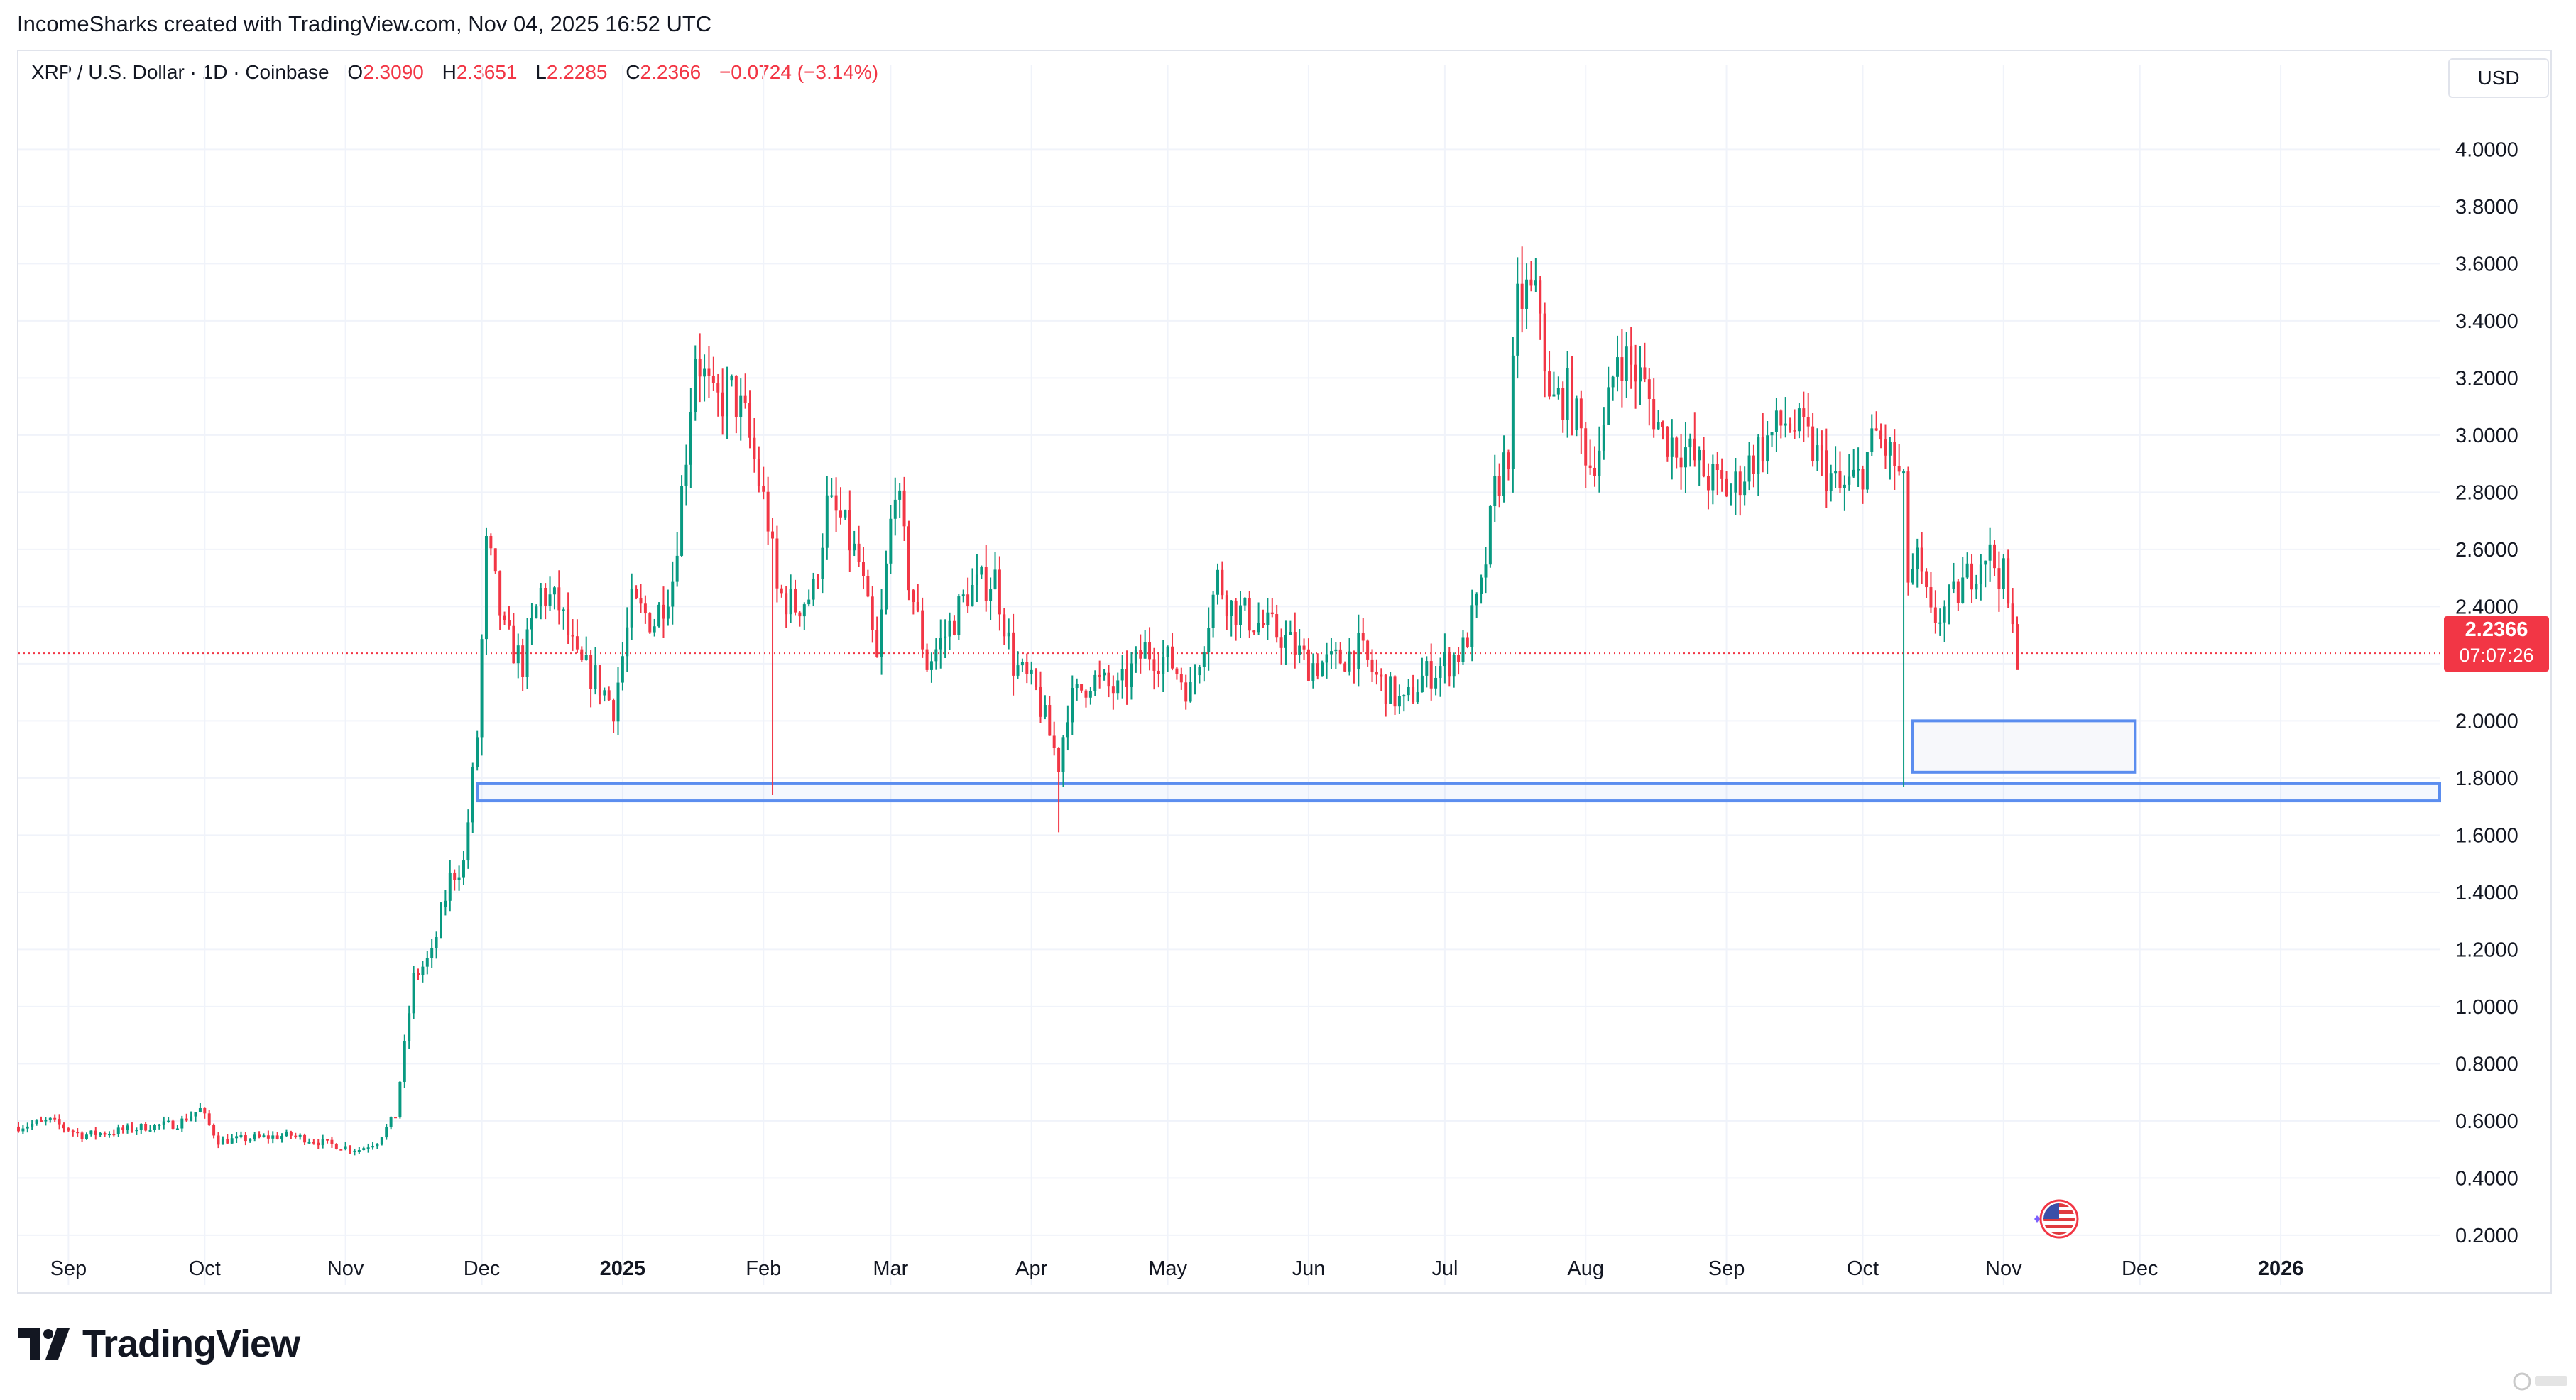  What do you see at coordinates (355, 72) in the screenshot?
I see `open-label: O` at bounding box center [355, 72].